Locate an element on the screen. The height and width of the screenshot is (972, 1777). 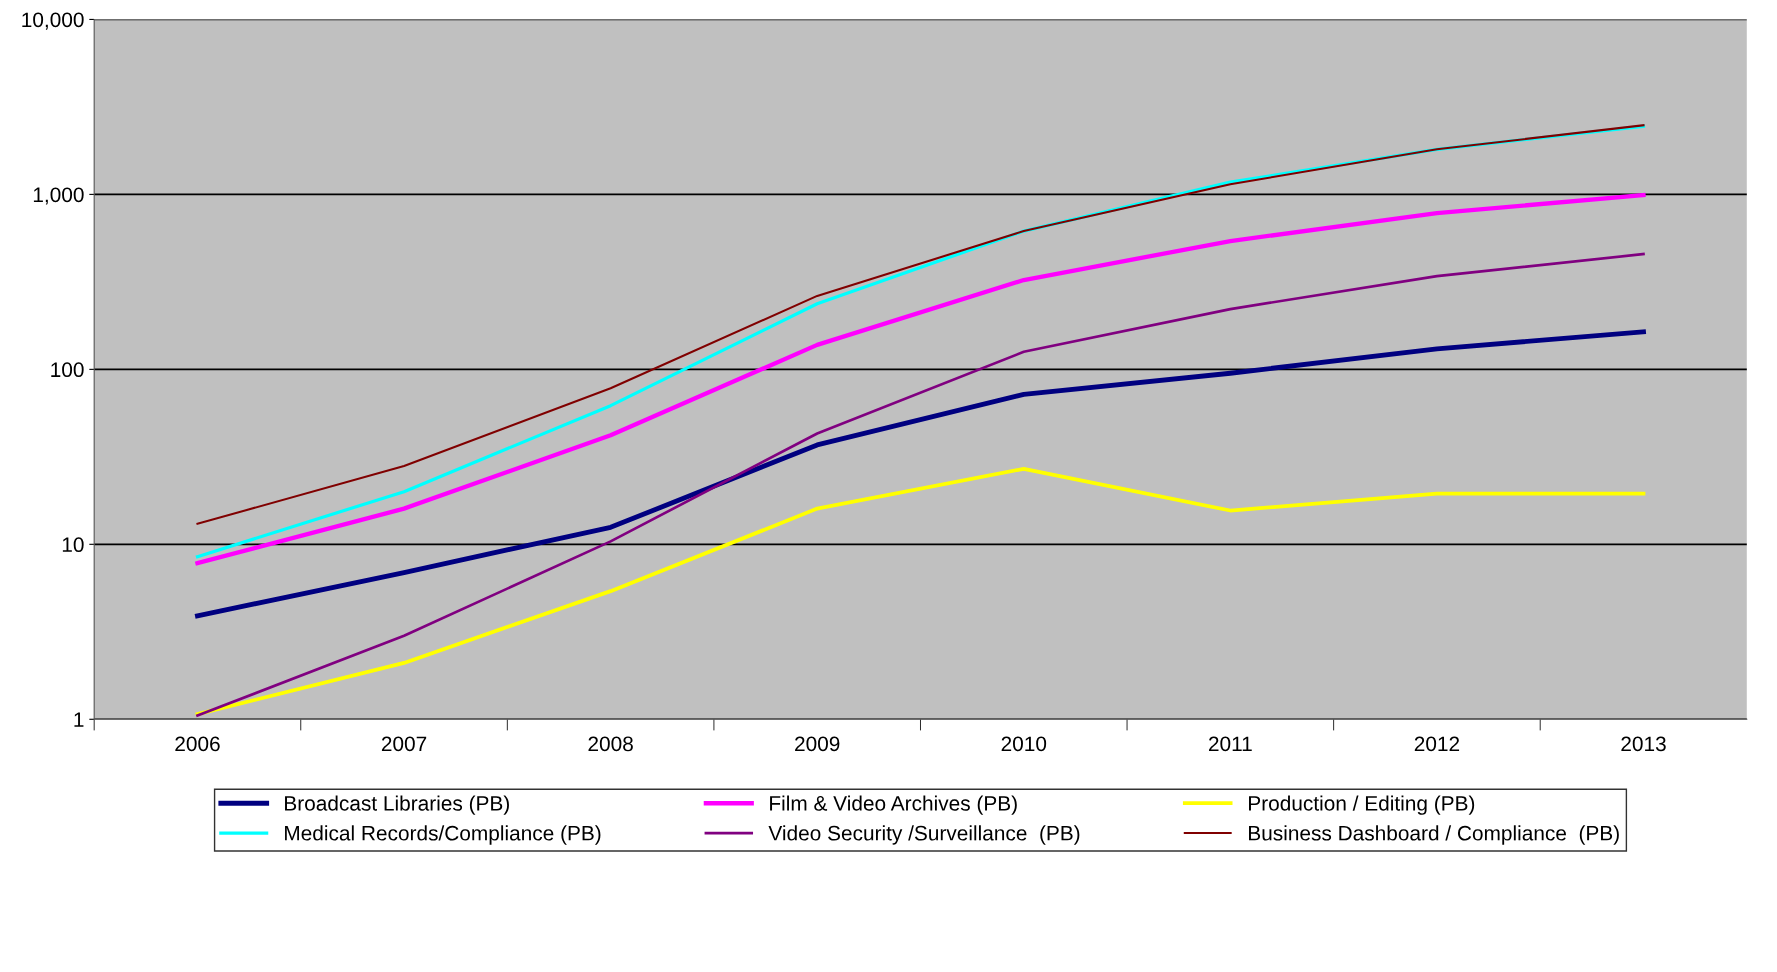
y-tick-label: 10,000 is located at coordinates (53, 21).